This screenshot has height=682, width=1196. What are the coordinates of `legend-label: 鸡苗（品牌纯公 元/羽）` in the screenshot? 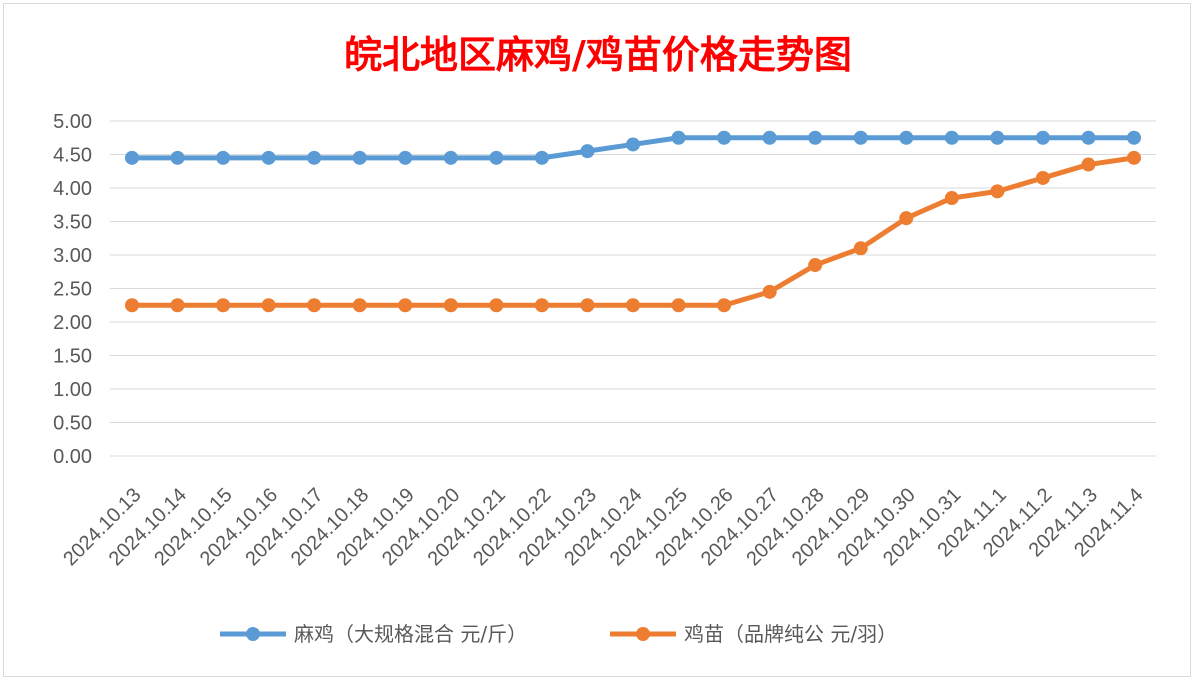 It's located at (790, 634).